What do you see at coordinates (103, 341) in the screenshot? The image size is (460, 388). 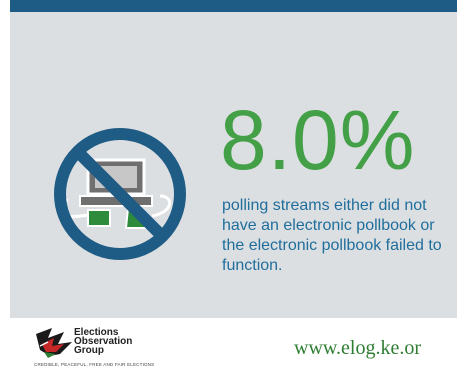 I see `logo-line-2: Observation` at bounding box center [103, 341].